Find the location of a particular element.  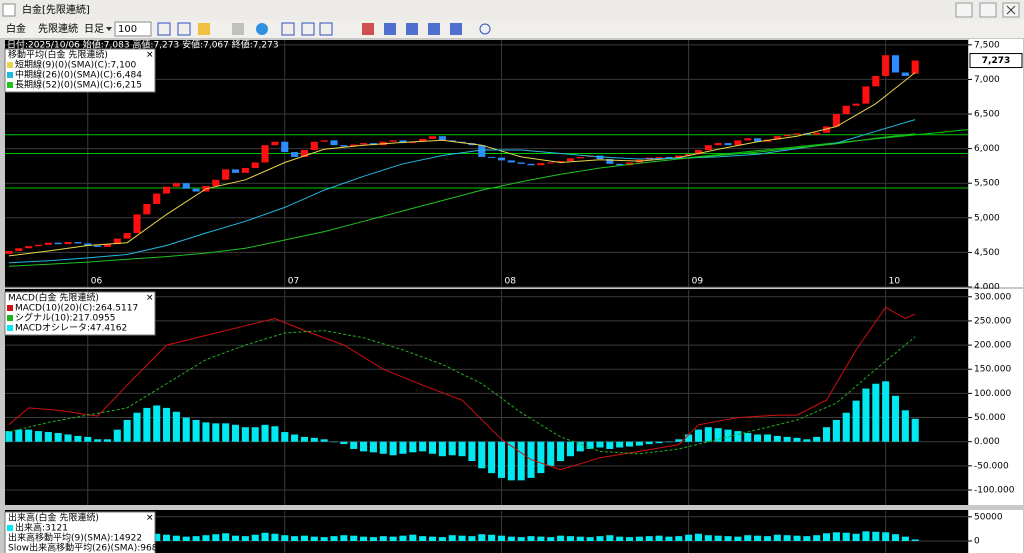

legend-text: シグナル(10):217.0955 is located at coordinates (65, 318).